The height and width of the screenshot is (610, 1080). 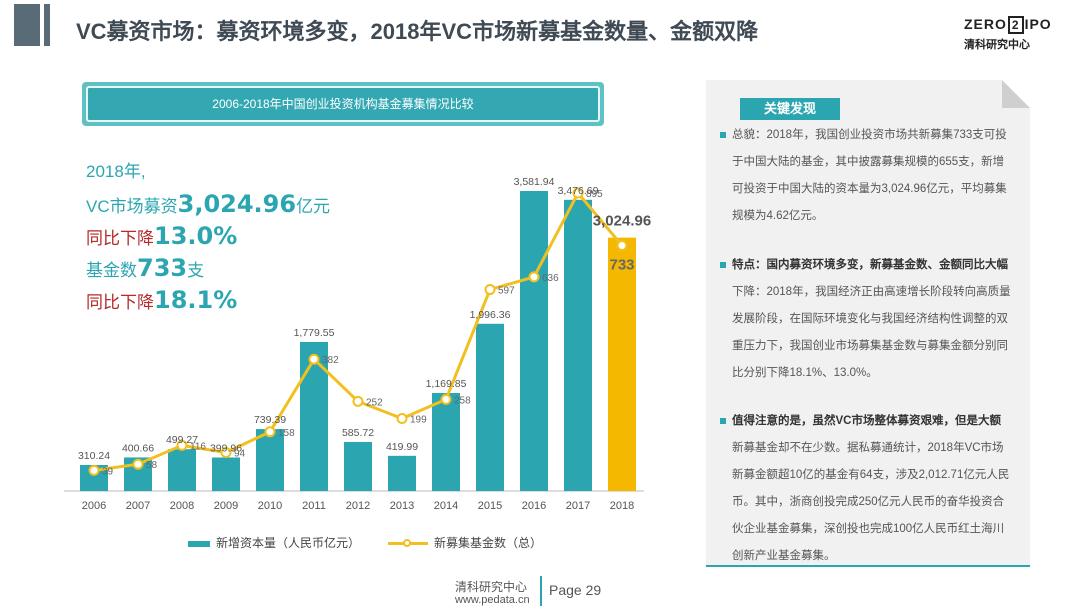 I want to click on x-tick-2011: 2011, so click(x=314, y=506).